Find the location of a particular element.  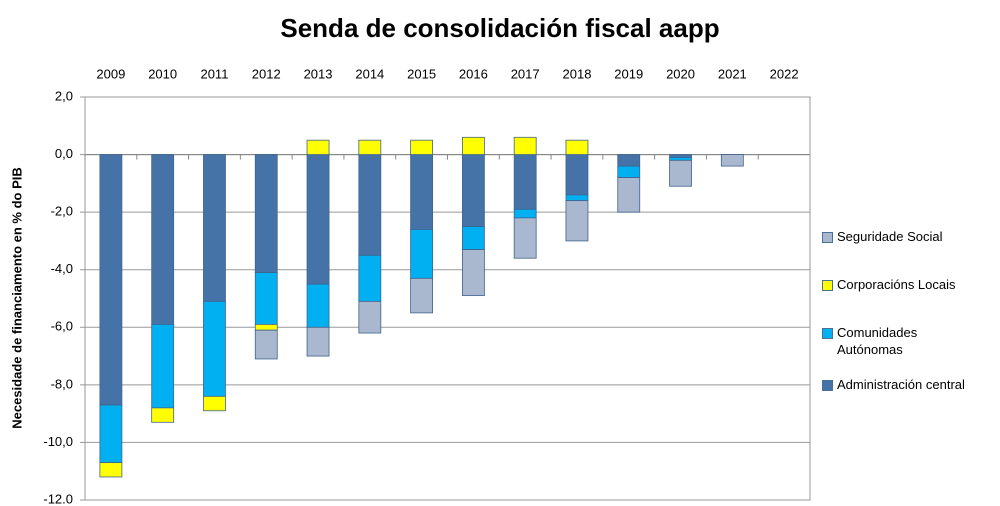

x-tick-label: 2015 is located at coordinates (421, 73).